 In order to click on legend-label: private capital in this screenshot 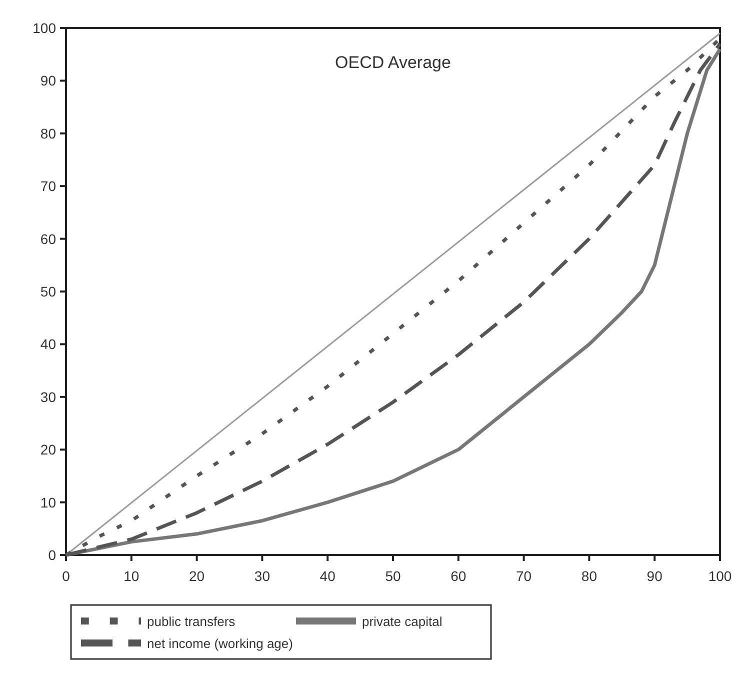, I will do `click(402, 621)`.